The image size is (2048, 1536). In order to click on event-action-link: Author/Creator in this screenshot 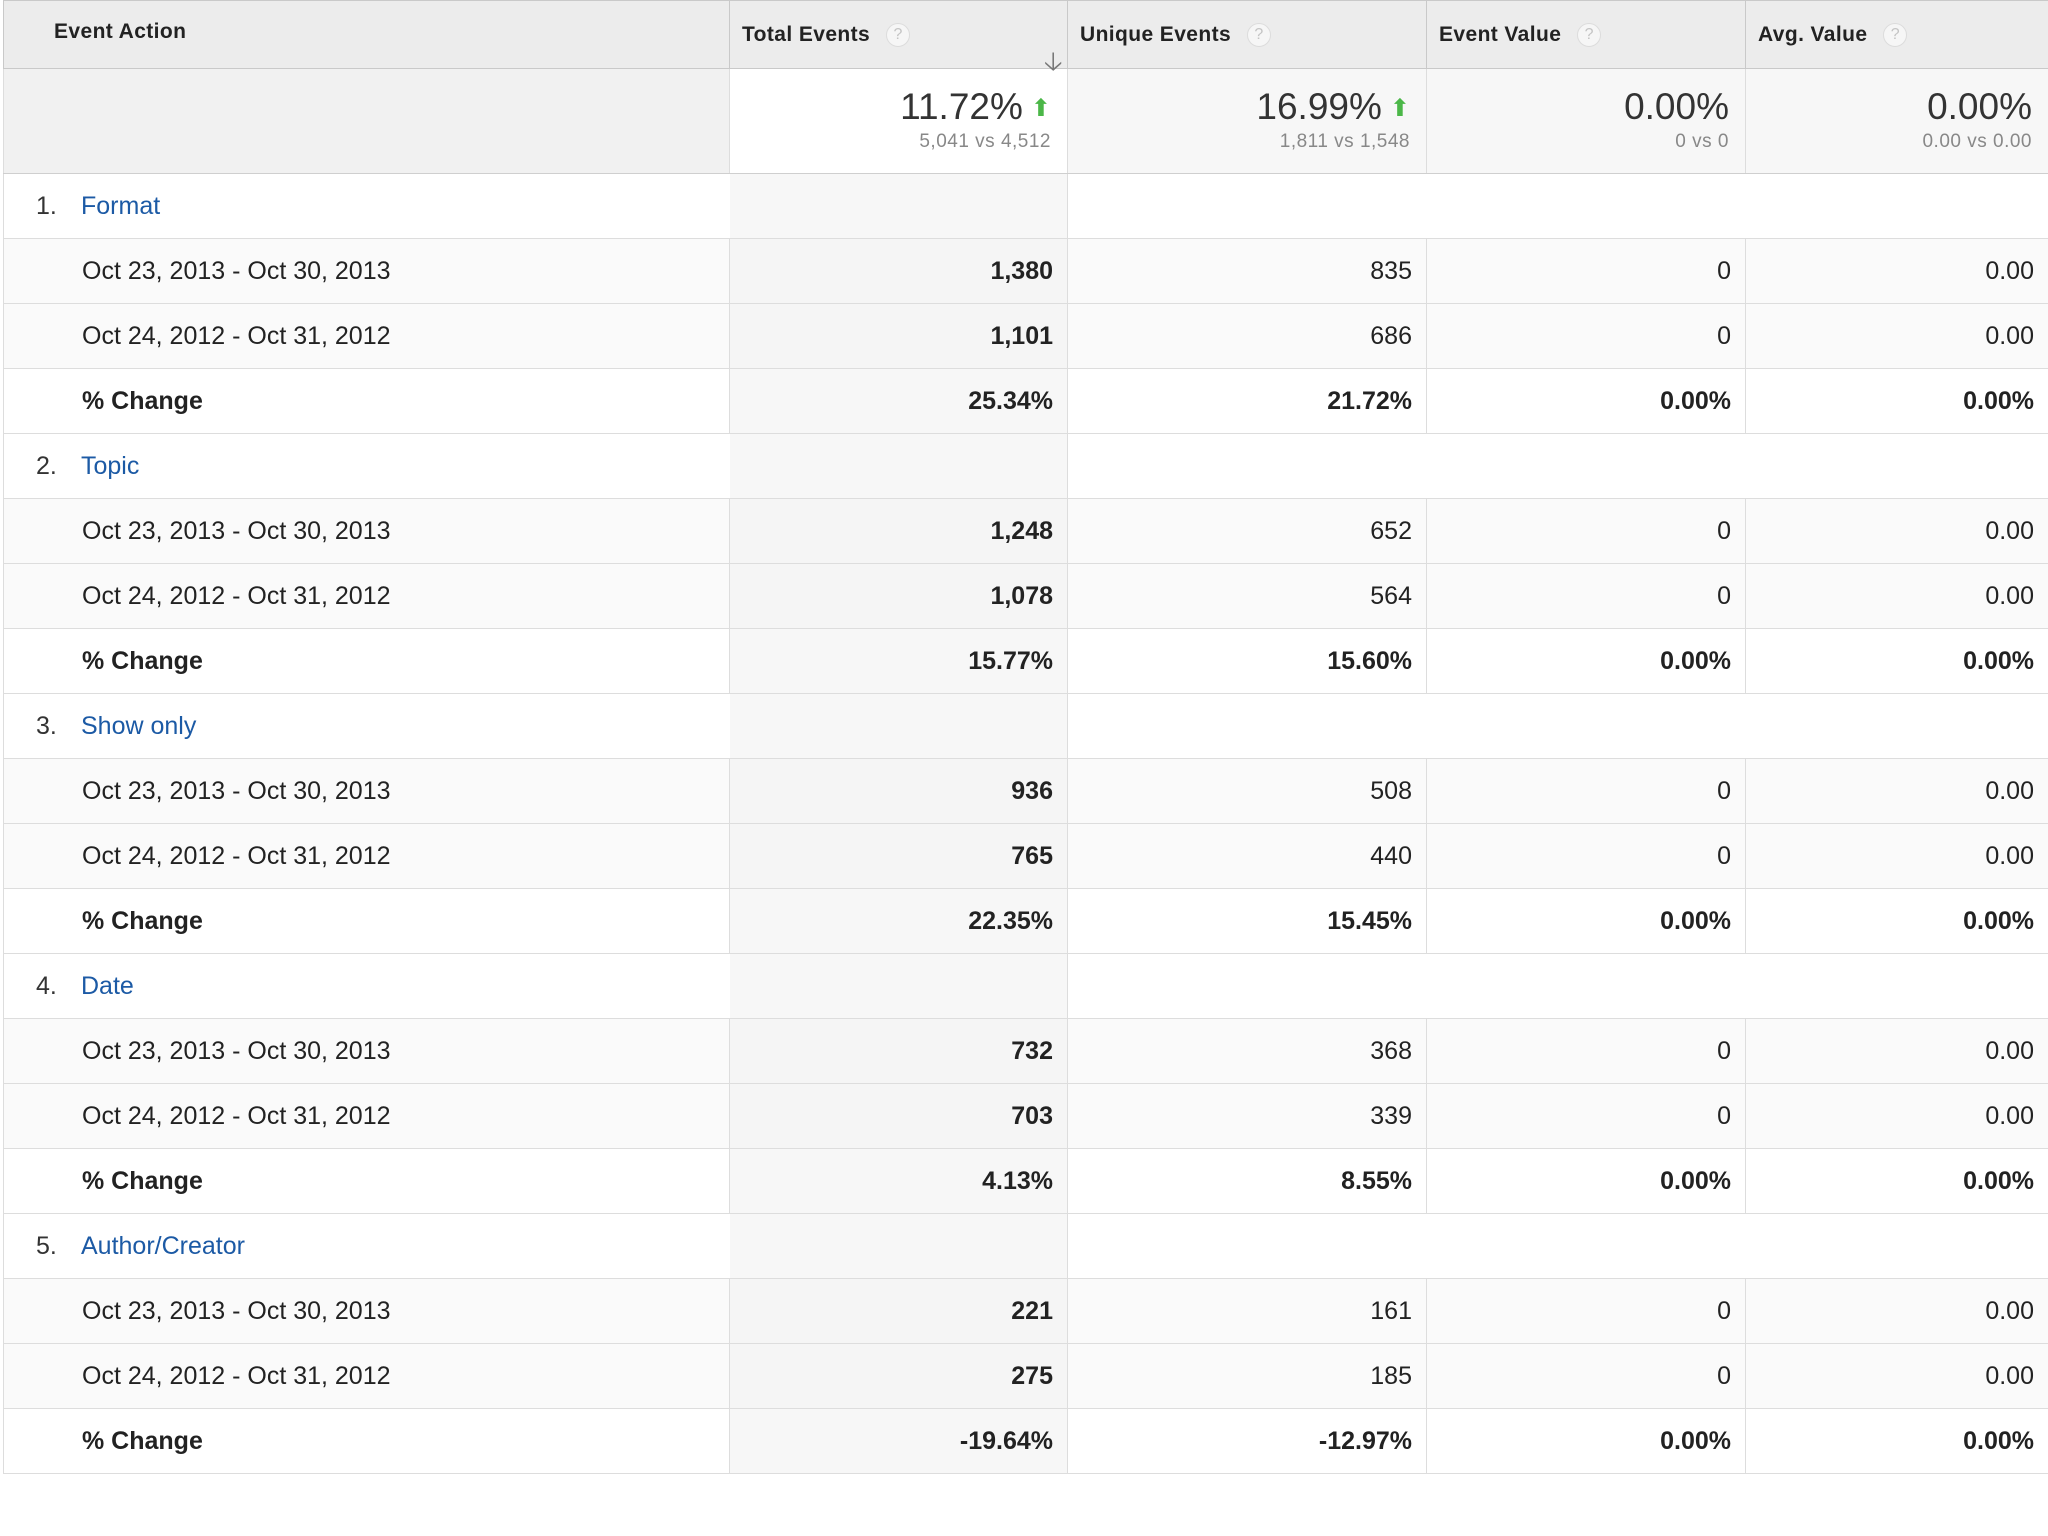, I will do `click(163, 1245)`.